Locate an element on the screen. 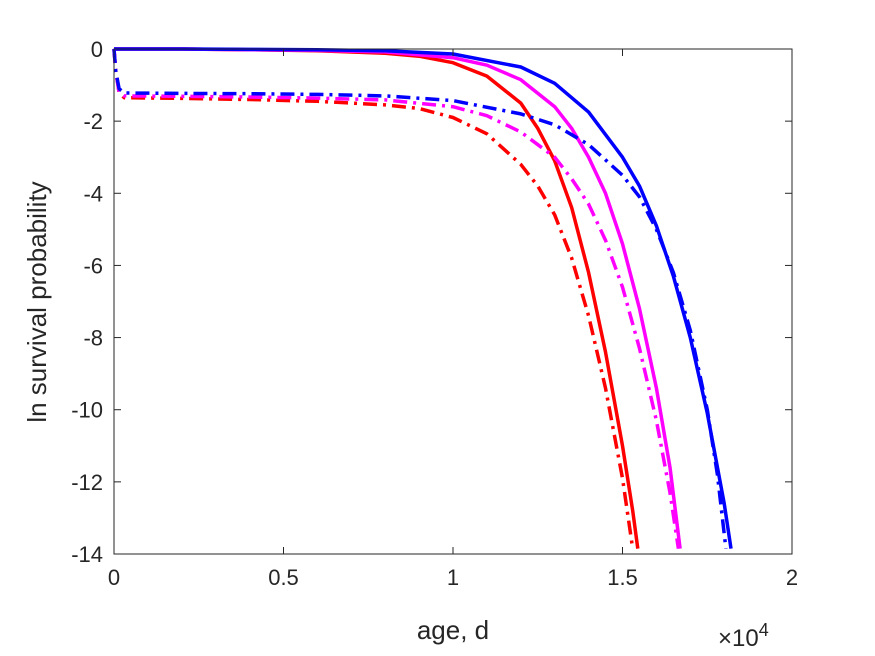 Image resolution: width=875 pixels, height=656 pixels. y-tick-label: -12 is located at coordinates (87, 482).